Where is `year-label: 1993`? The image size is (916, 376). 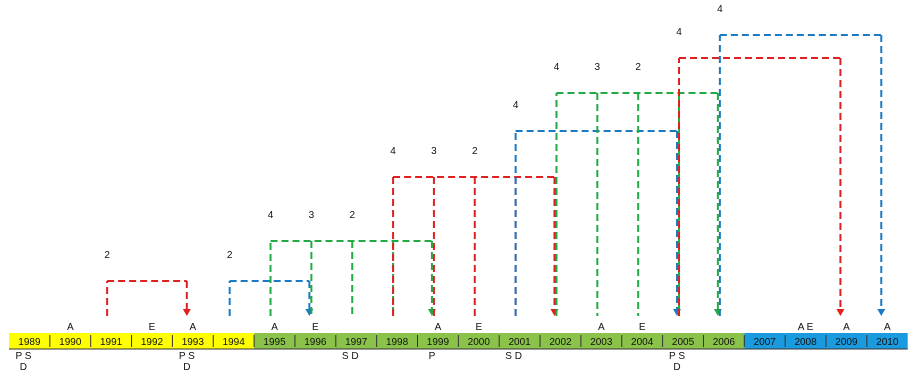
year-label: 1993 is located at coordinates (193, 342).